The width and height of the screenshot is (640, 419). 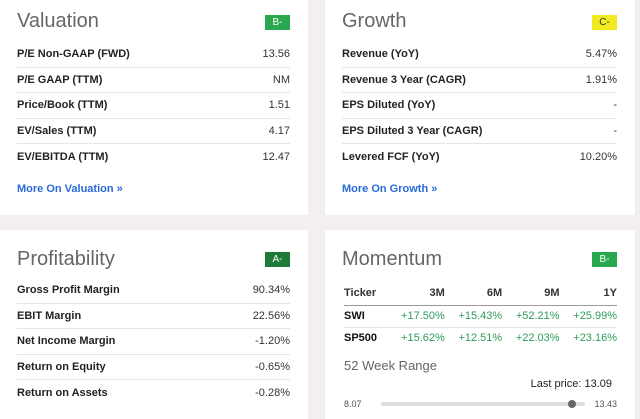 What do you see at coordinates (279, 105) in the screenshot?
I see `metric-value: 1.51` at bounding box center [279, 105].